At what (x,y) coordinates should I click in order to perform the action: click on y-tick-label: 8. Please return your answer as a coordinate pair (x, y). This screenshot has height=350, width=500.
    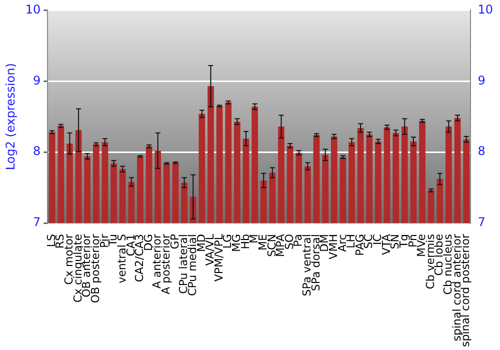
    Looking at the image, I should click on (37, 151).